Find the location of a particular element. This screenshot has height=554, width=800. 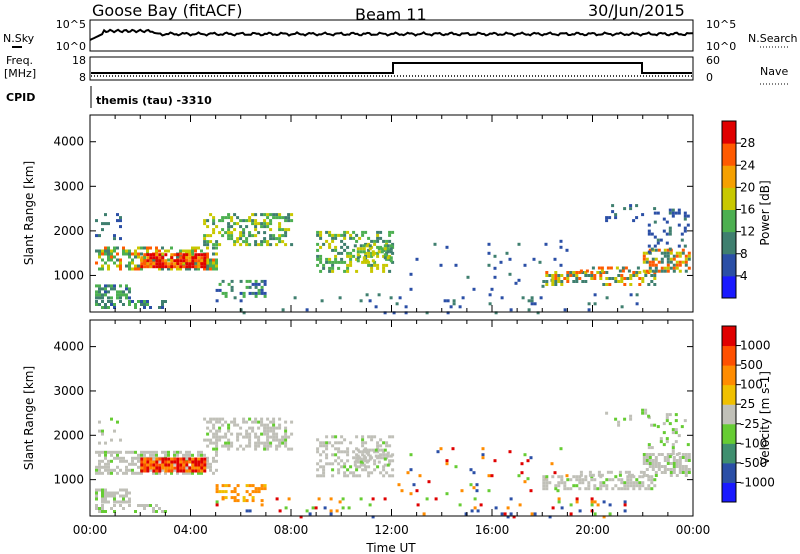

freq-frame is located at coordinates (391, 68).